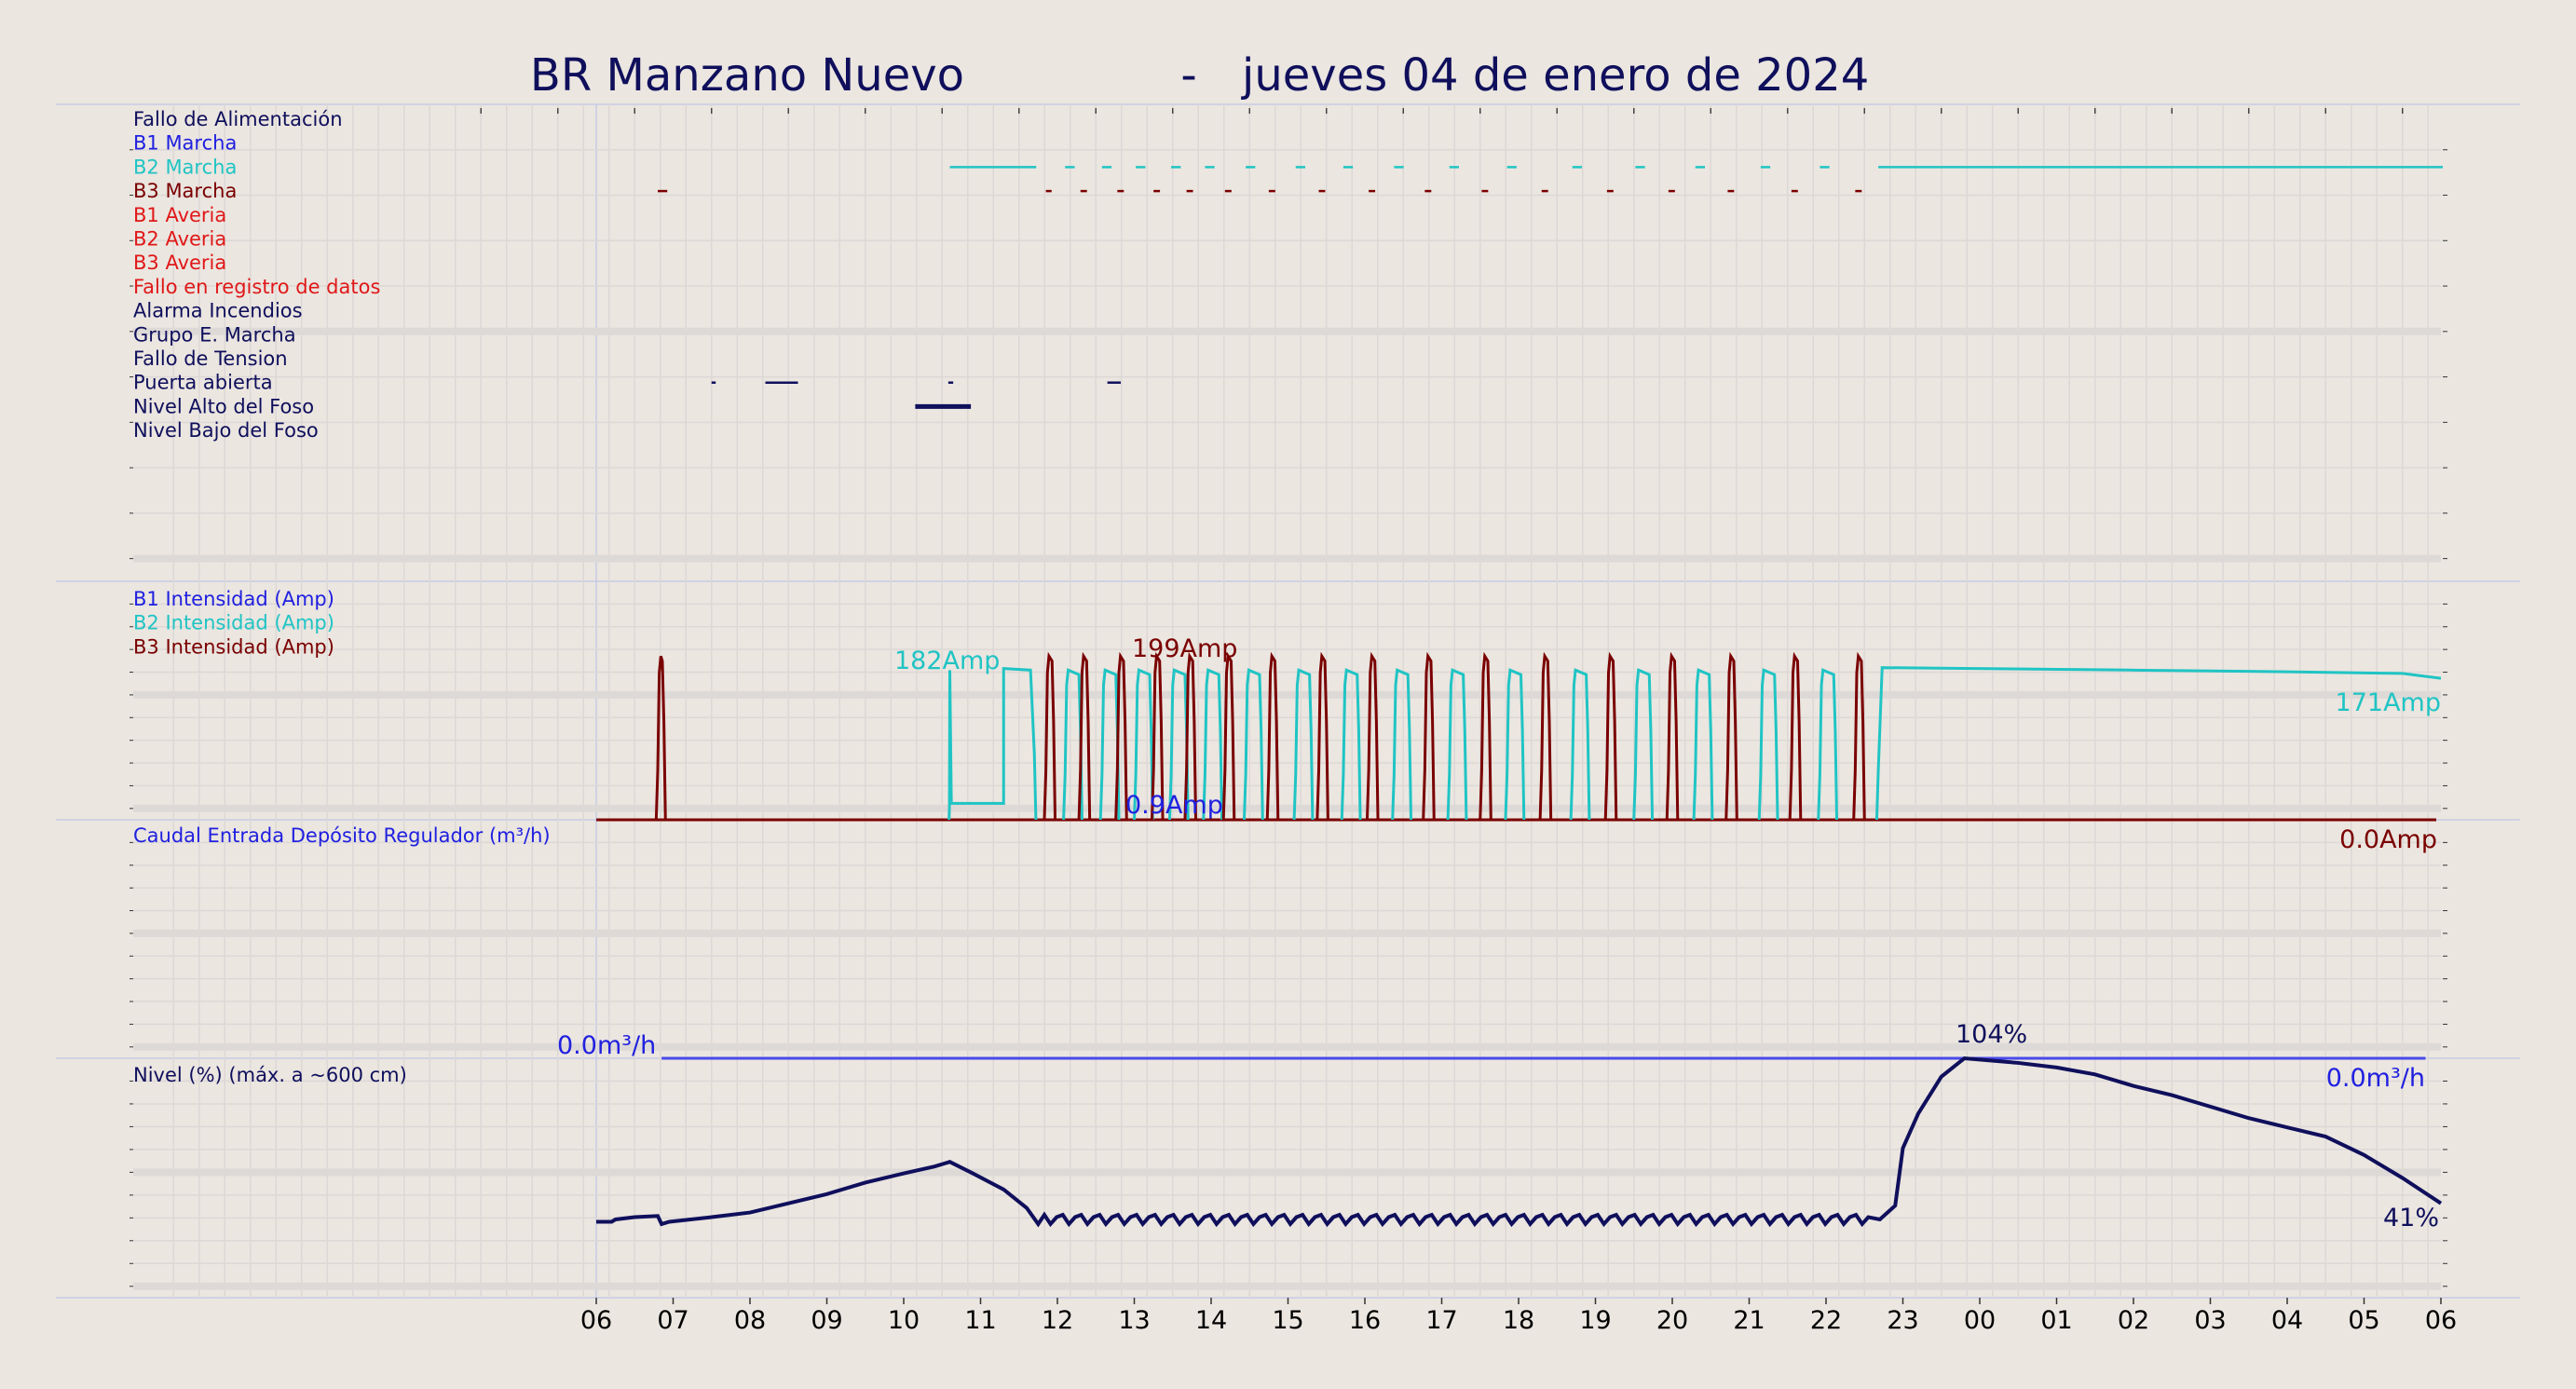 This screenshot has width=2576, height=1389. I want to click on annotation-0-9amp: 0.9Amp, so click(1174, 805).